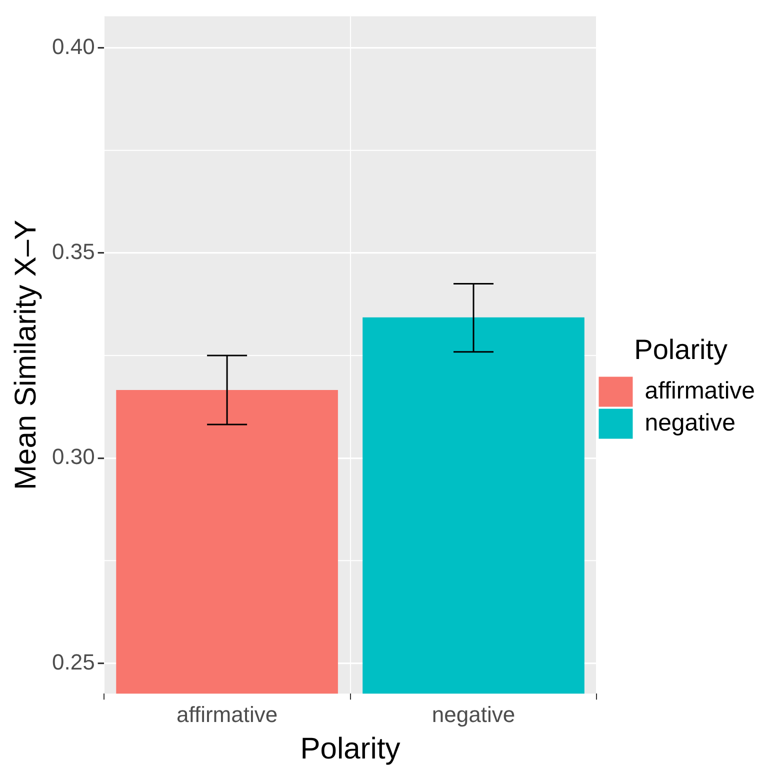  What do you see at coordinates (700, 390) in the screenshot?
I see `legend-label: affirmative` at bounding box center [700, 390].